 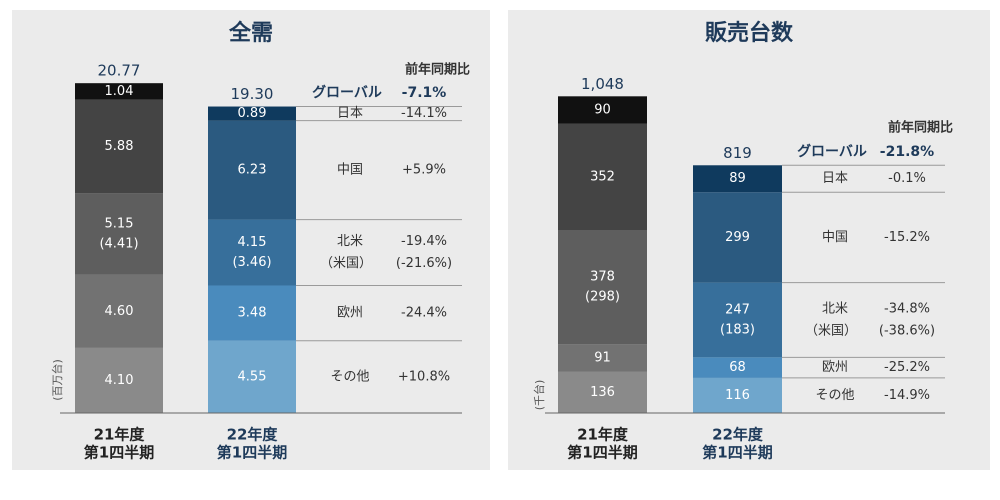 I want to click on unit-label: (百万台), so click(x=57, y=380).